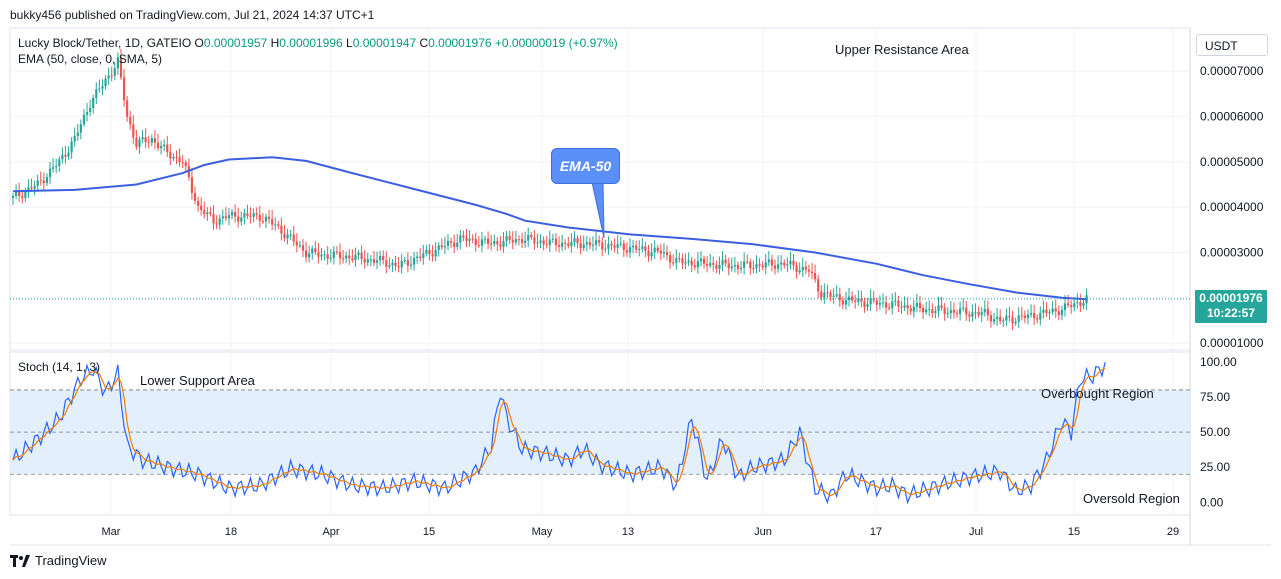  I want to click on last-price-value: 0.00001976, so click(1231, 298).